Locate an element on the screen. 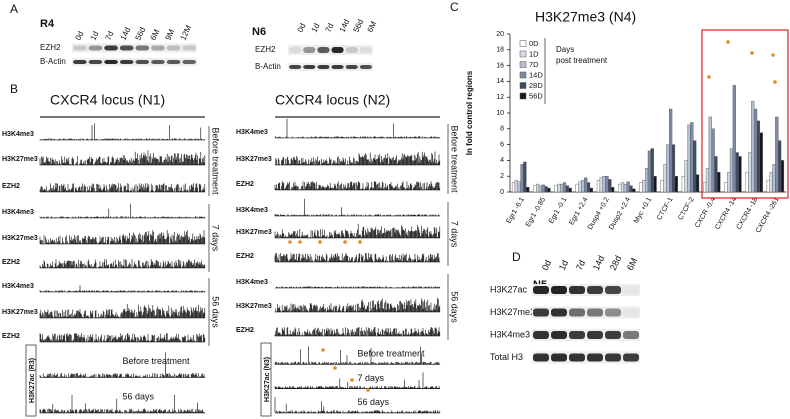 The image size is (790, 419). label: 0d is located at coordinates (302, 28).